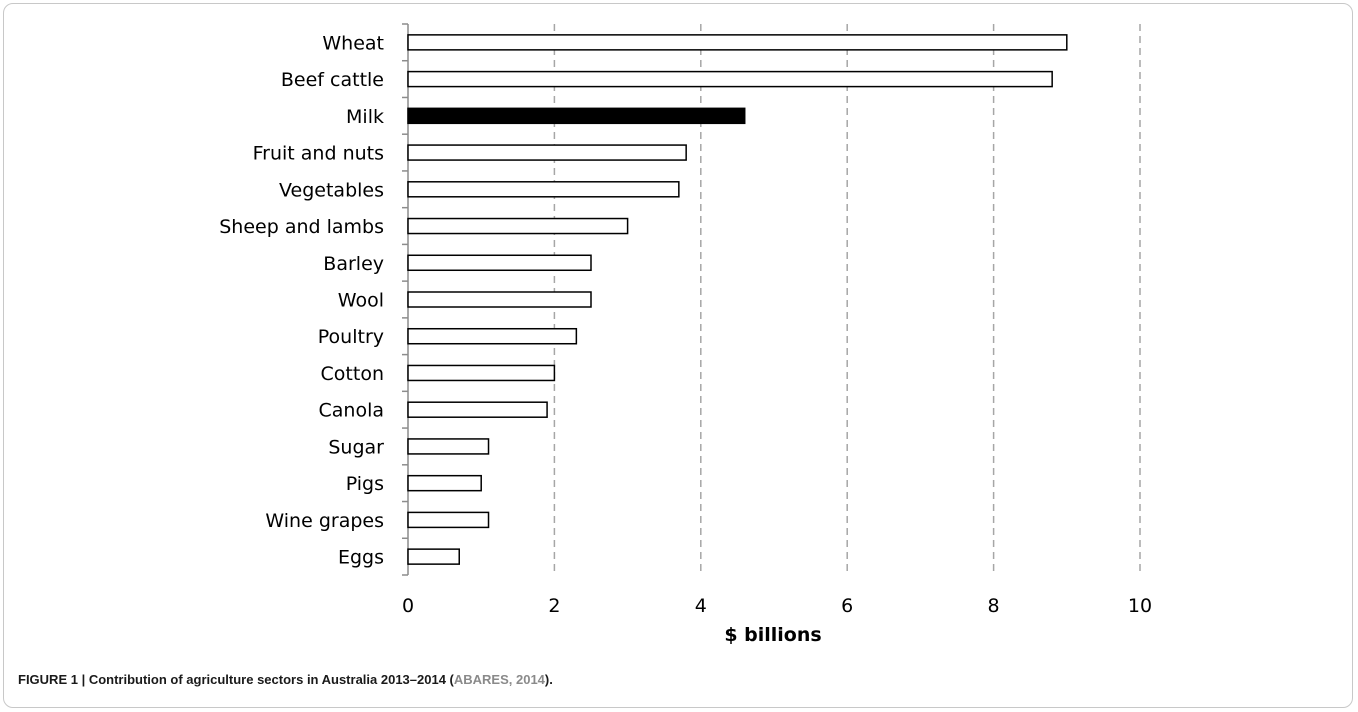 The height and width of the screenshot is (712, 1358). Describe the element at coordinates (554, 606) in the screenshot. I see `x-tick-label-2: 2` at that location.